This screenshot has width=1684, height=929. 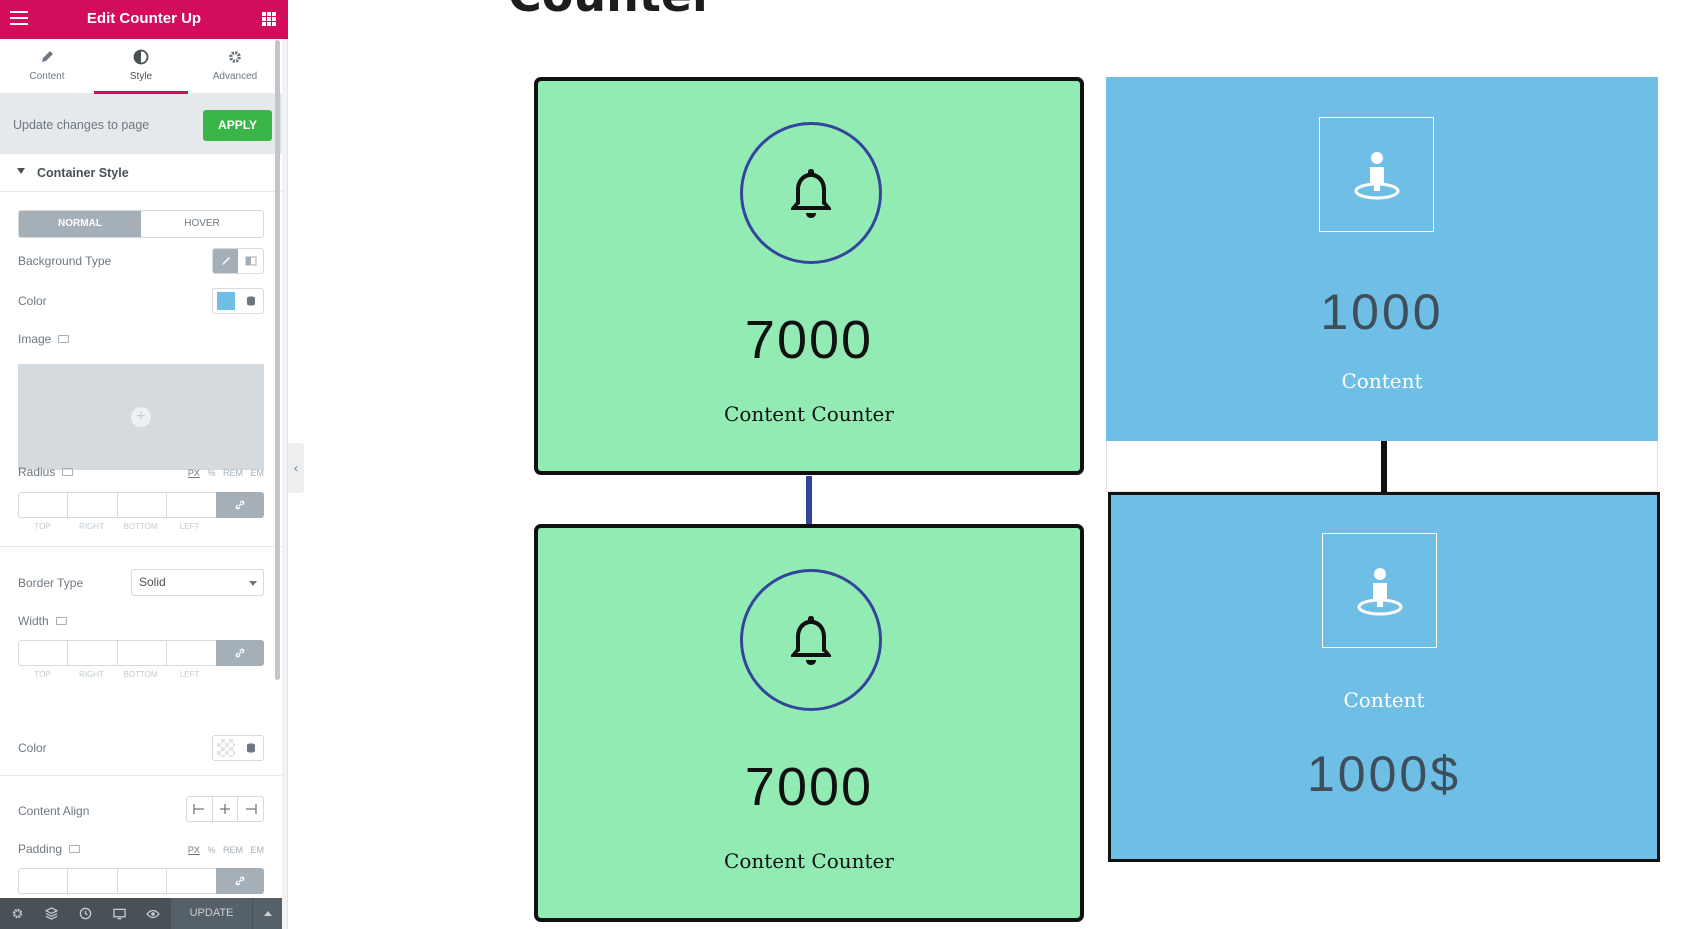 I want to click on widgets-grid-icon, so click(x=269, y=19).